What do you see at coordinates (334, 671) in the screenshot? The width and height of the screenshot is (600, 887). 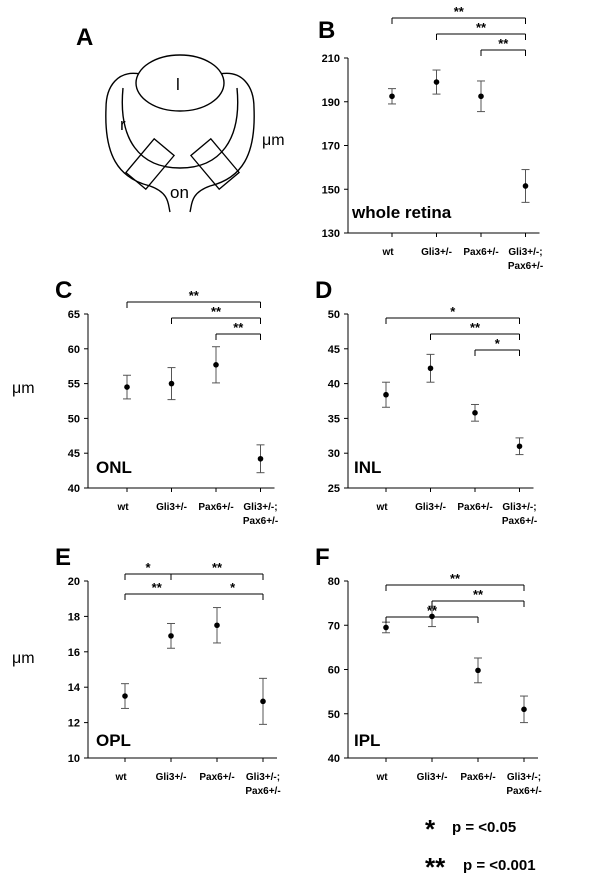 I see `y-tick-label-f: 60` at bounding box center [334, 671].